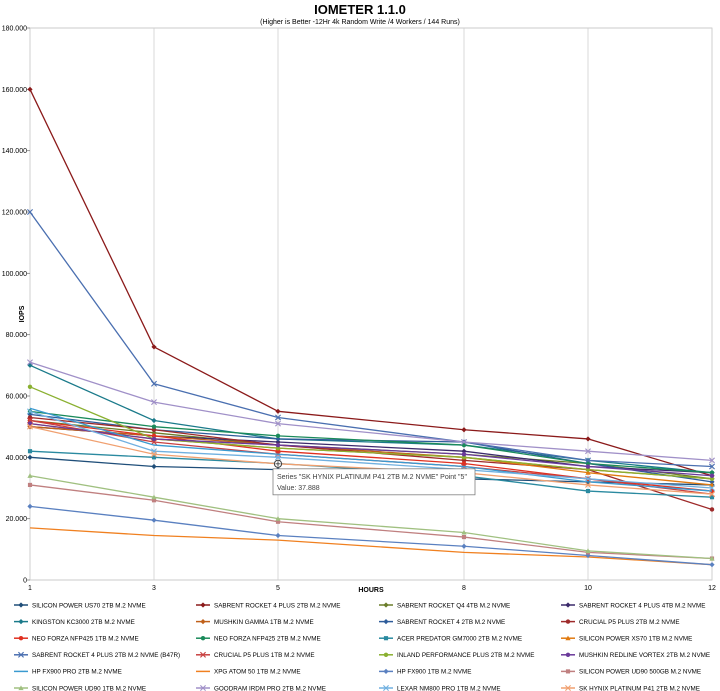 The width and height of the screenshot is (720, 691). Describe the element at coordinates (89, 605) in the screenshot. I see `legend-label: SILICON POWER US70 2TB M.2 NVME` at that location.